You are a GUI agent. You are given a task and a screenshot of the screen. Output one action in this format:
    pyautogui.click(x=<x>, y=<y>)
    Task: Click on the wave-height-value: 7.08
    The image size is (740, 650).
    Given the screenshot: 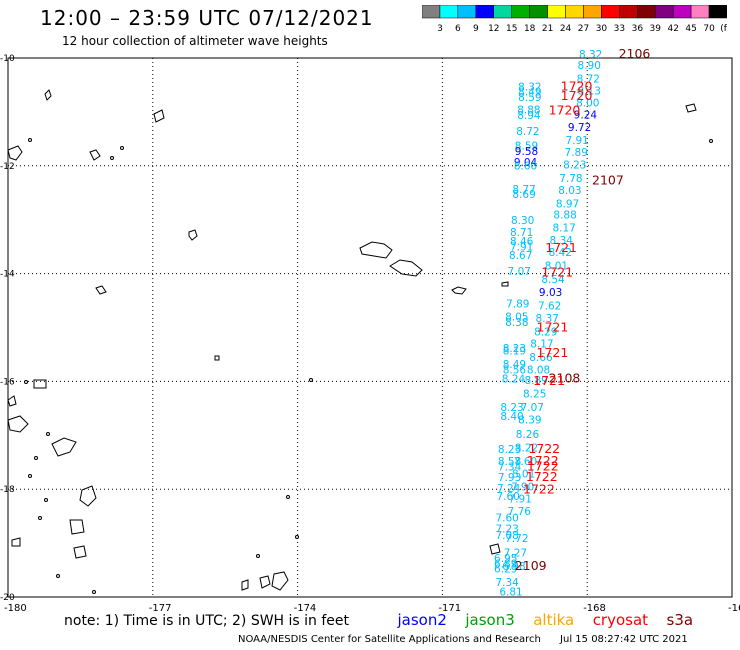 What is the action you would take?
    pyautogui.click(x=506, y=536)
    